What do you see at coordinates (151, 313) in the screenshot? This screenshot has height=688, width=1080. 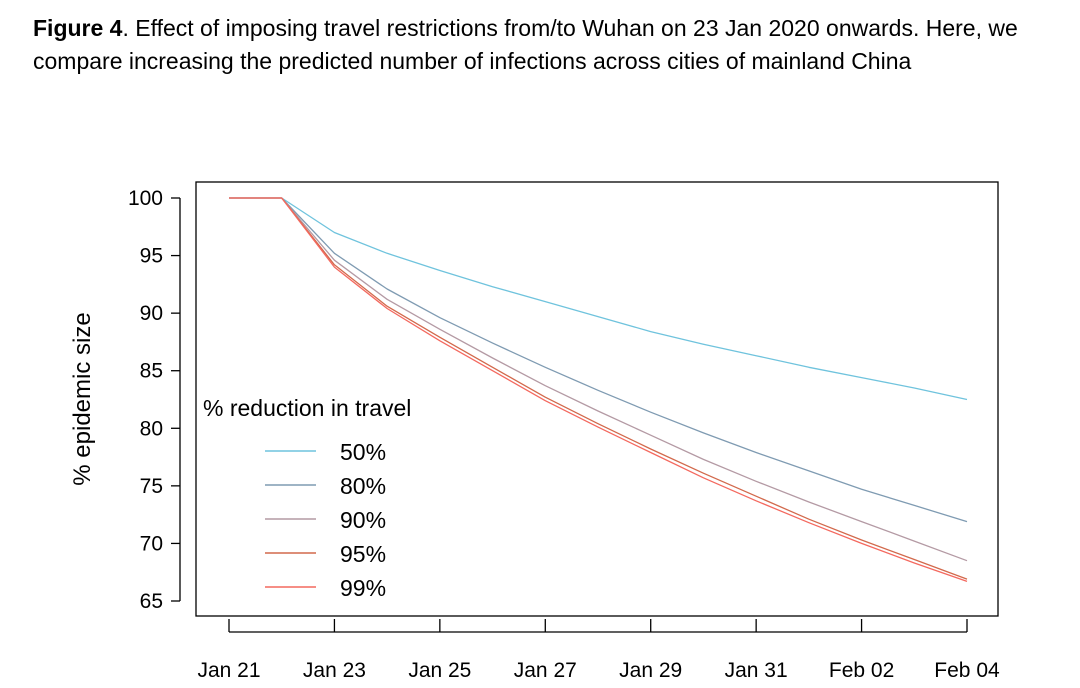 I see `y-tick-label: 90` at bounding box center [151, 313].